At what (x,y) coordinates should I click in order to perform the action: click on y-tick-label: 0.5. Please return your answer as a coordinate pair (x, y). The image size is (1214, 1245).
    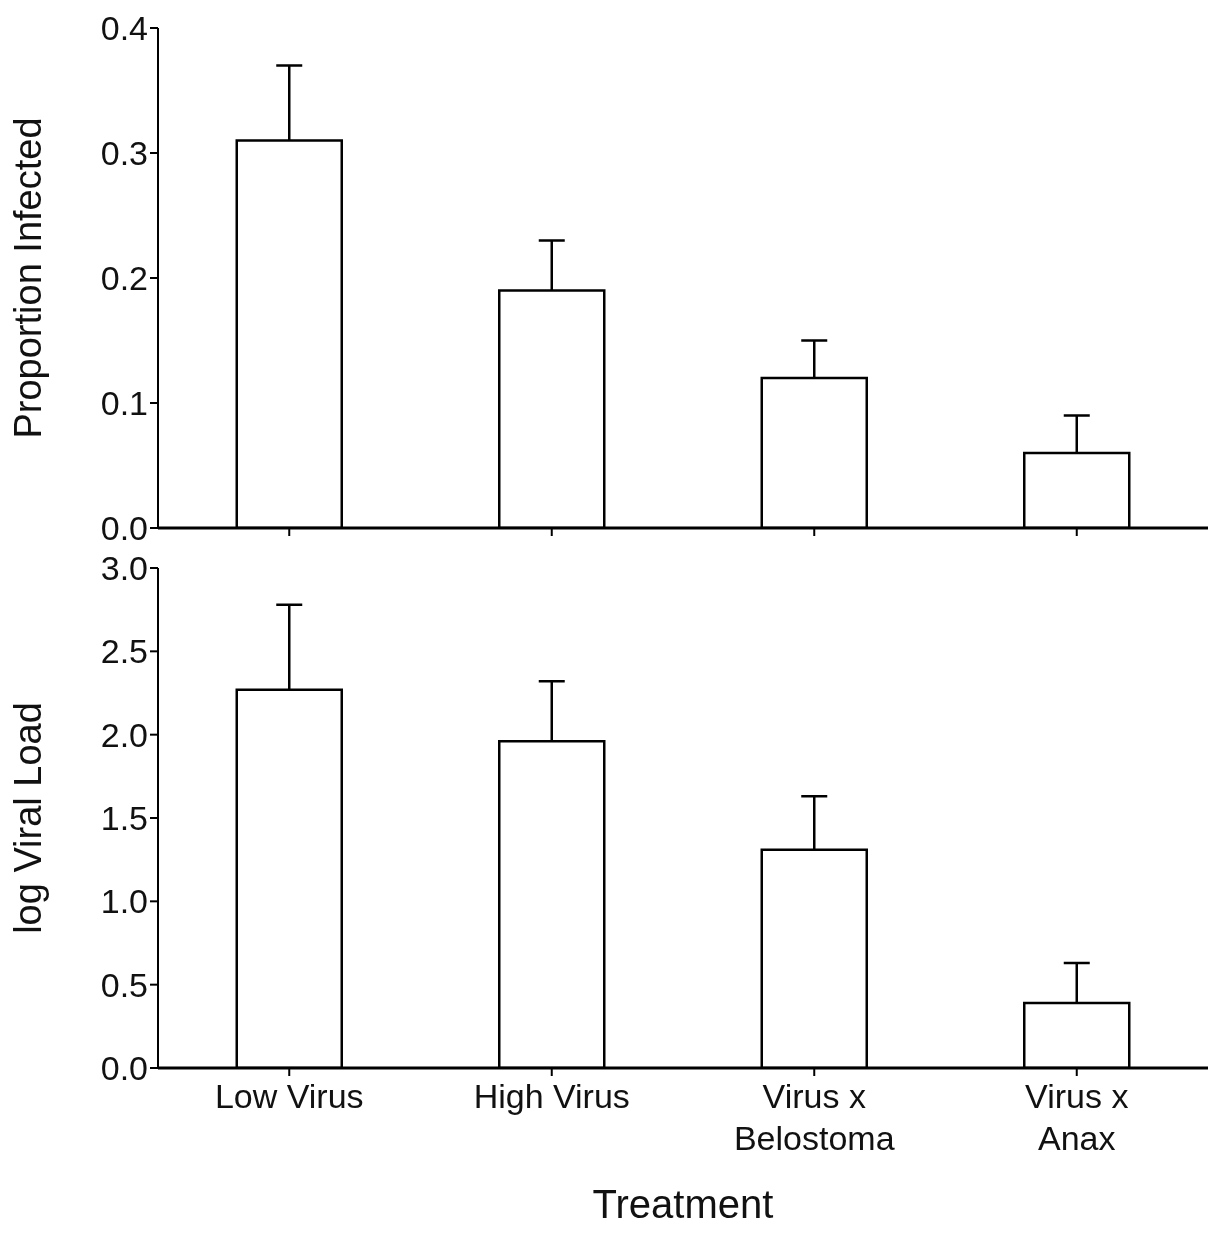
    Looking at the image, I should click on (124, 984).